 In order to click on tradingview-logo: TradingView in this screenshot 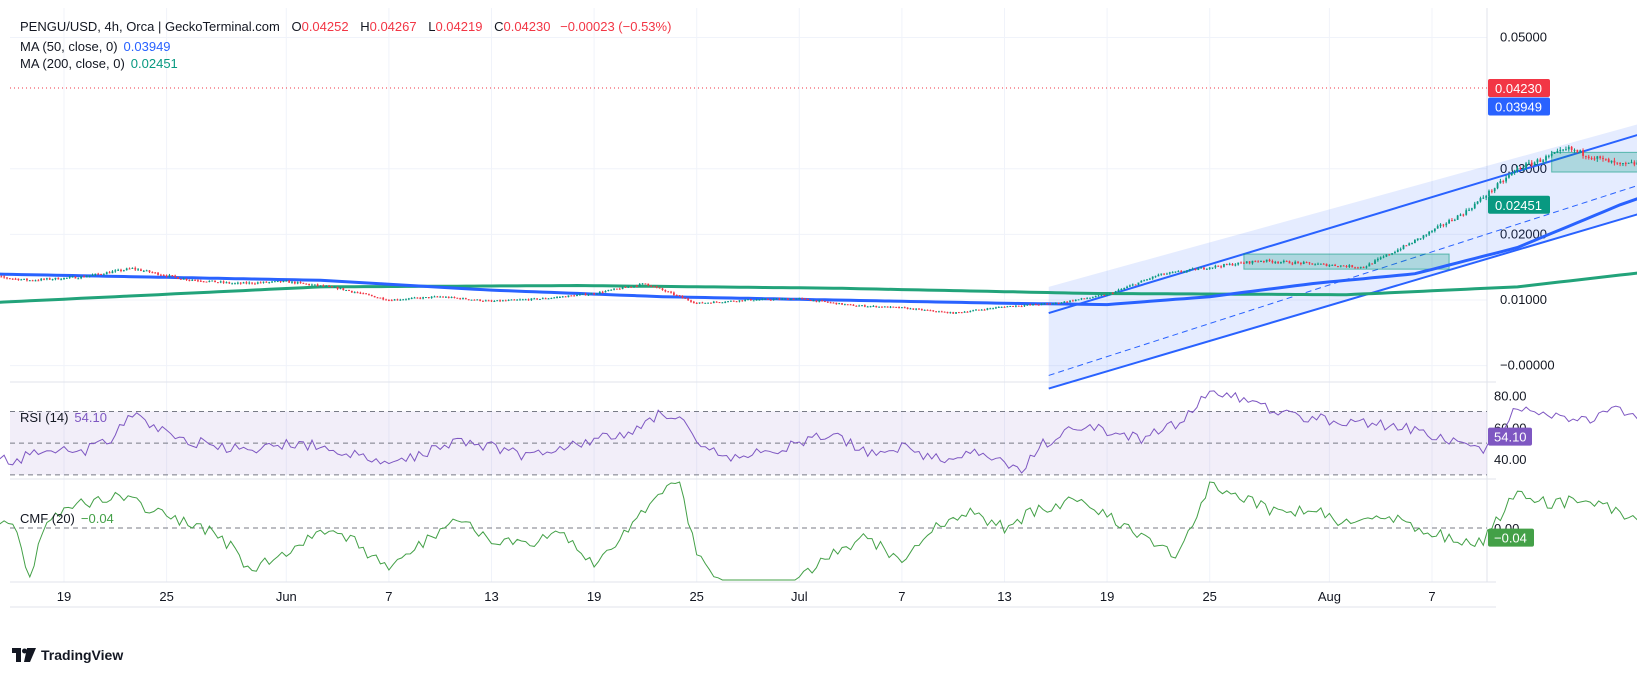, I will do `click(67, 655)`.